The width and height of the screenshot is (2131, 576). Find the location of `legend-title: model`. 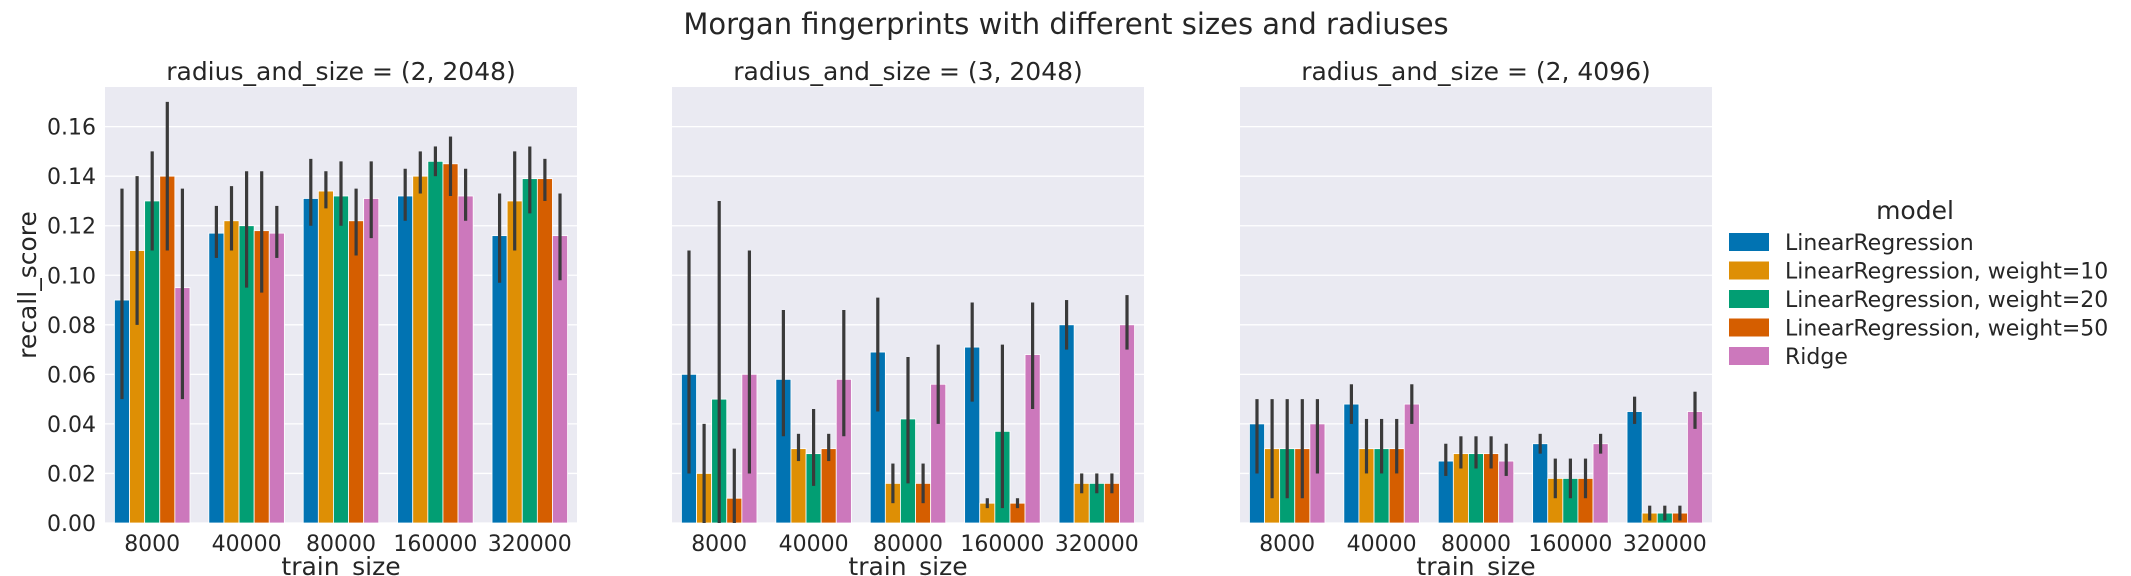

legend-title: model is located at coordinates (1915, 210).